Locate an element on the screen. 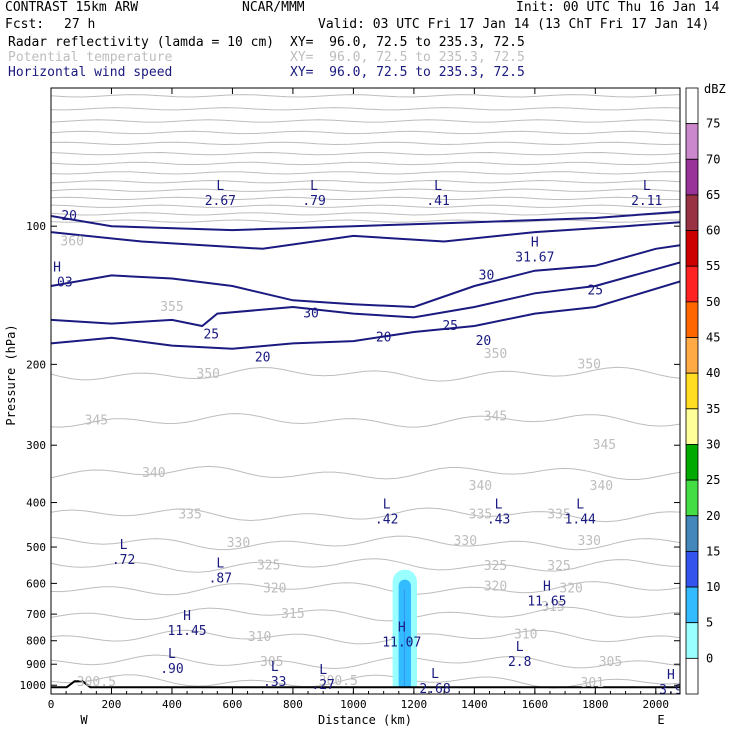 This screenshot has width=740, height=740. y-tick-label: 800 is located at coordinates (36, 641).